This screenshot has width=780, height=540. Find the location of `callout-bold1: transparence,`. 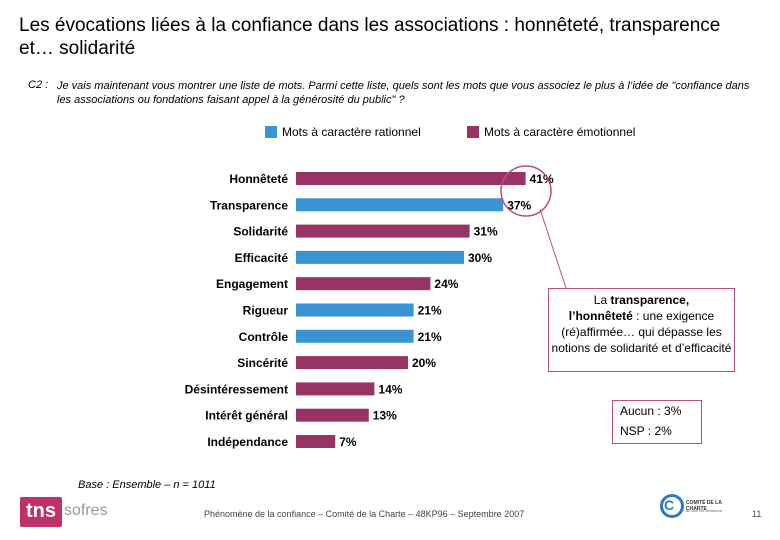

callout-bold1: transparence, is located at coordinates (650, 300).